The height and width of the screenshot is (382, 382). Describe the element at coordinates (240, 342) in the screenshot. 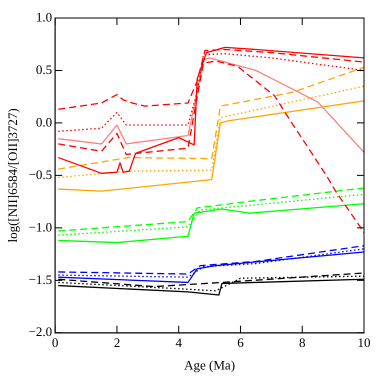

I see `x-tick-label: 6` at that location.